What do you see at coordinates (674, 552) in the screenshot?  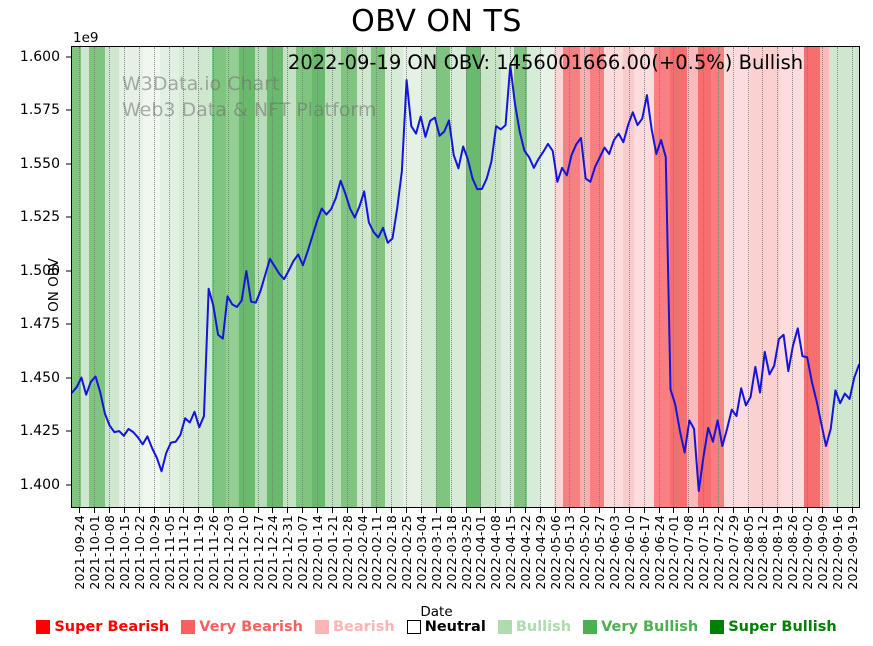 I see `x-tick-label: 2022-07-01` at bounding box center [674, 552].